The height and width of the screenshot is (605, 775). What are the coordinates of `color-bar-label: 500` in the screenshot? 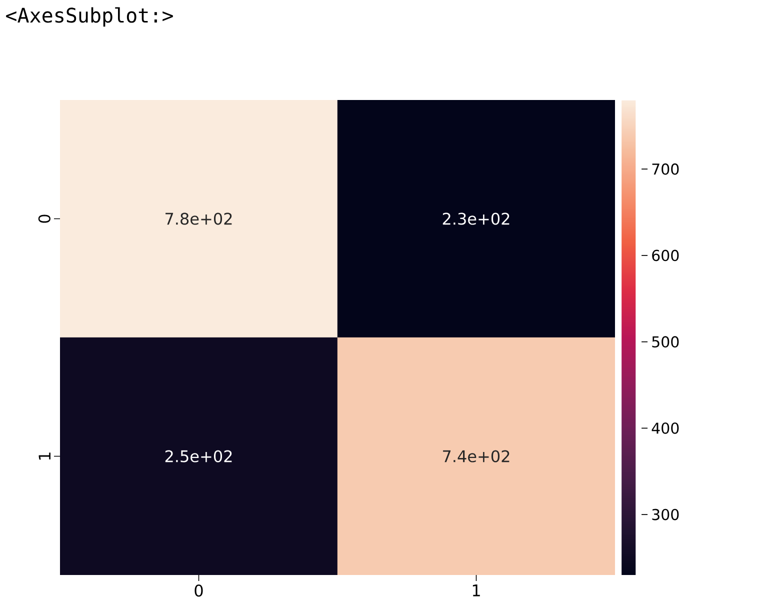 It's located at (665, 342).